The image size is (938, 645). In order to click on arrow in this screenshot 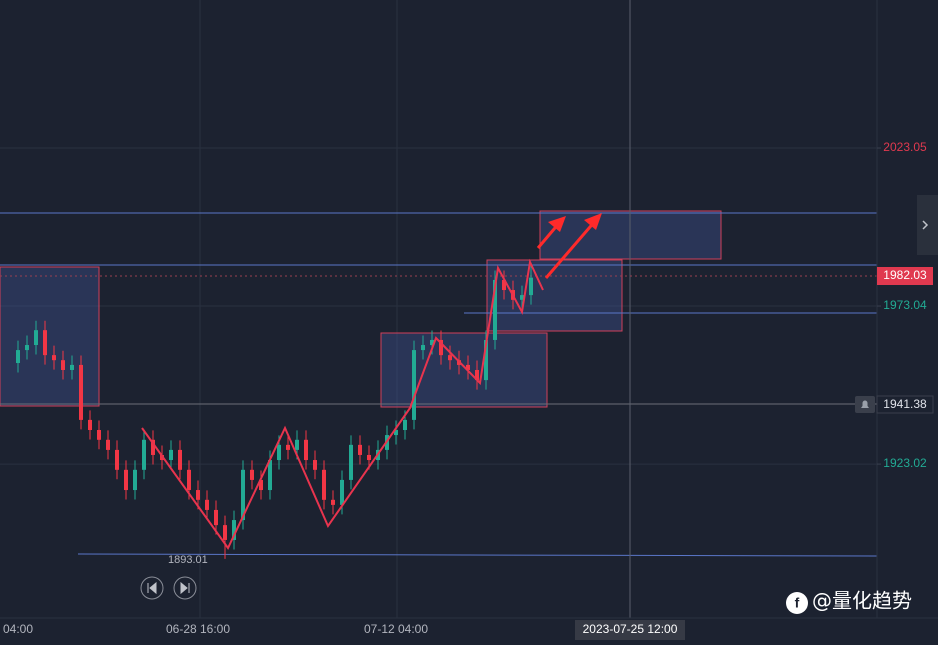, I will do `click(571, 249)`.